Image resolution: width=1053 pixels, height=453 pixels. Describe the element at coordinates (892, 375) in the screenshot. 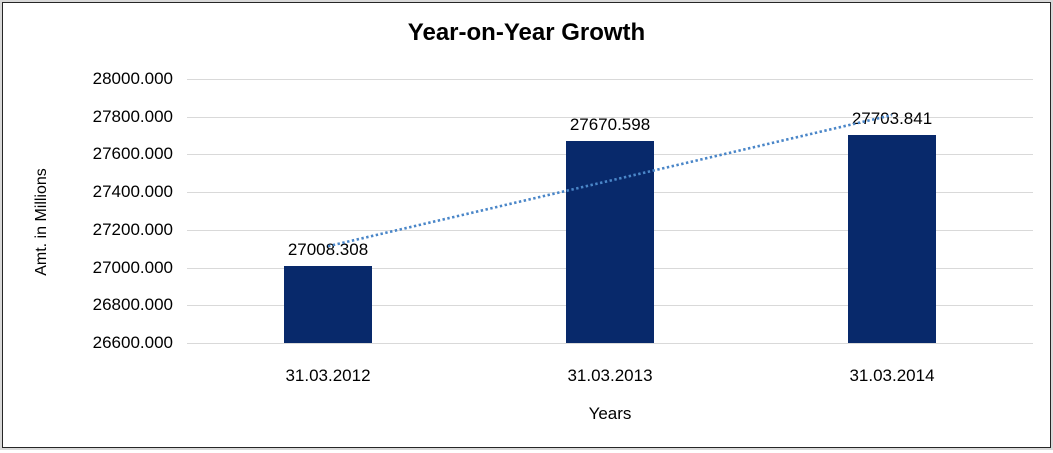

I see `x-axis-tick-label: 31.03.2014` at that location.